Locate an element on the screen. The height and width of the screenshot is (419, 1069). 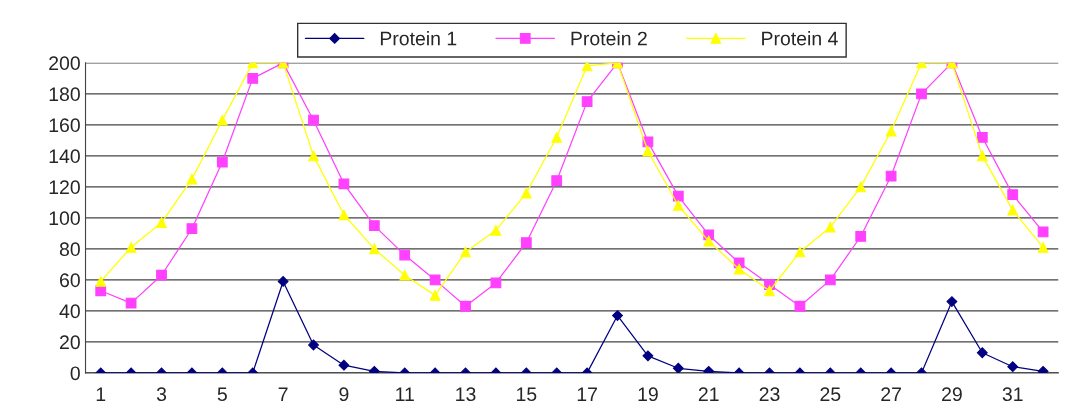
legend-label: Protein 4 is located at coordinates (800, 38).